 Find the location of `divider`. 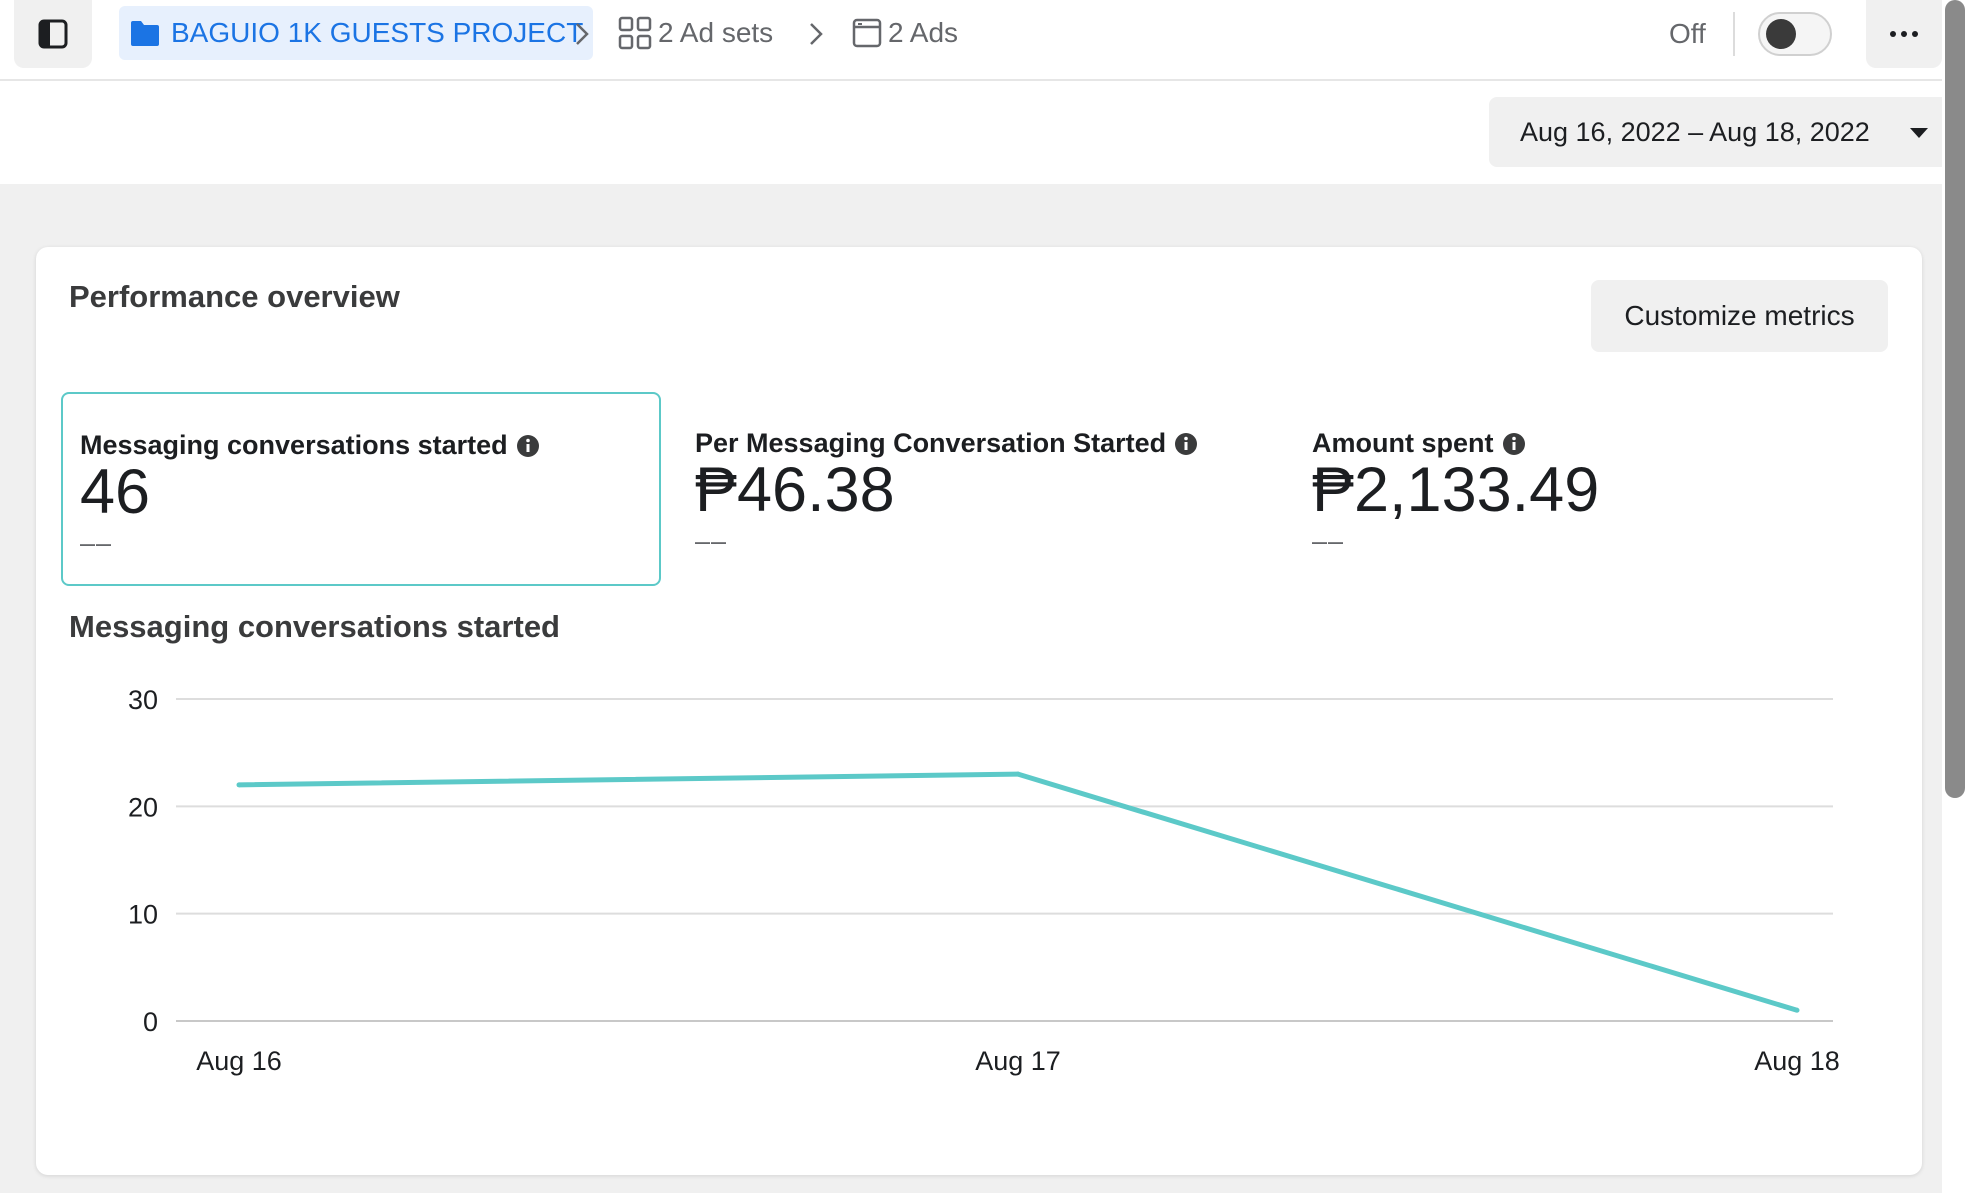

divider is located at coordinates (1734, 34).